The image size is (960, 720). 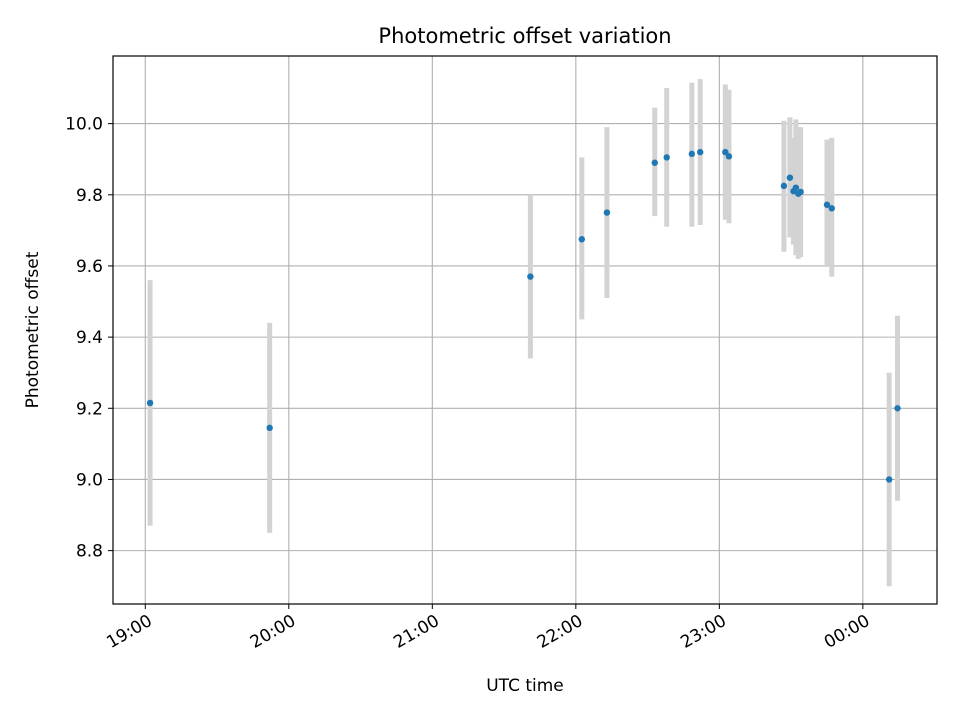 I want to click on x-tick-label: 21:00, so click(x=416, y=632).